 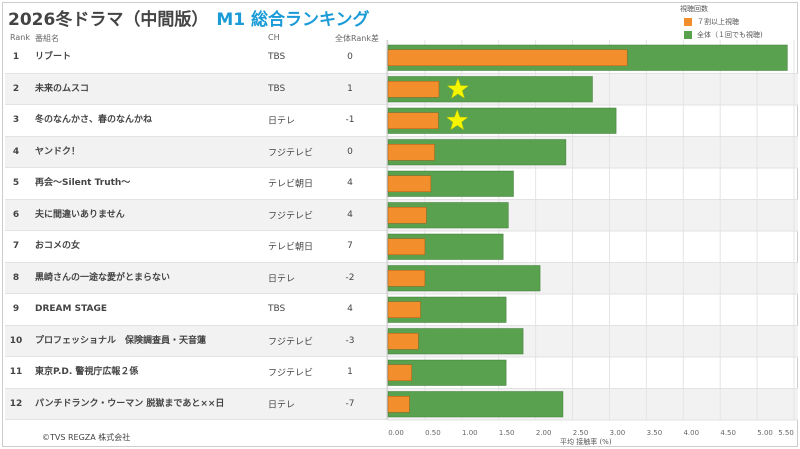 I want to click on cell-rank: 1, so click(x=16, y=57).